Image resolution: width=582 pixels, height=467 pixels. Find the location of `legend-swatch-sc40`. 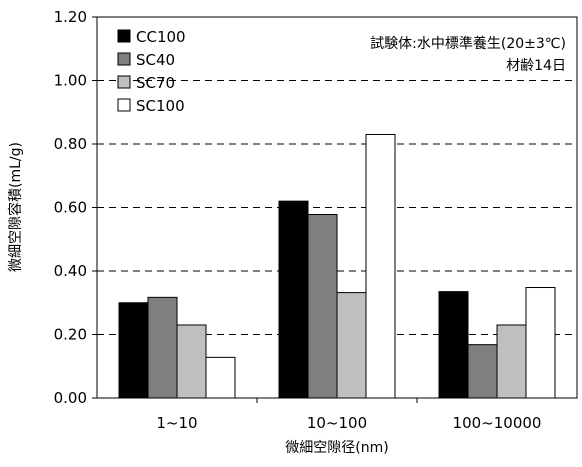

legend-swatch-sc40 is located at coordinates (124, 59).